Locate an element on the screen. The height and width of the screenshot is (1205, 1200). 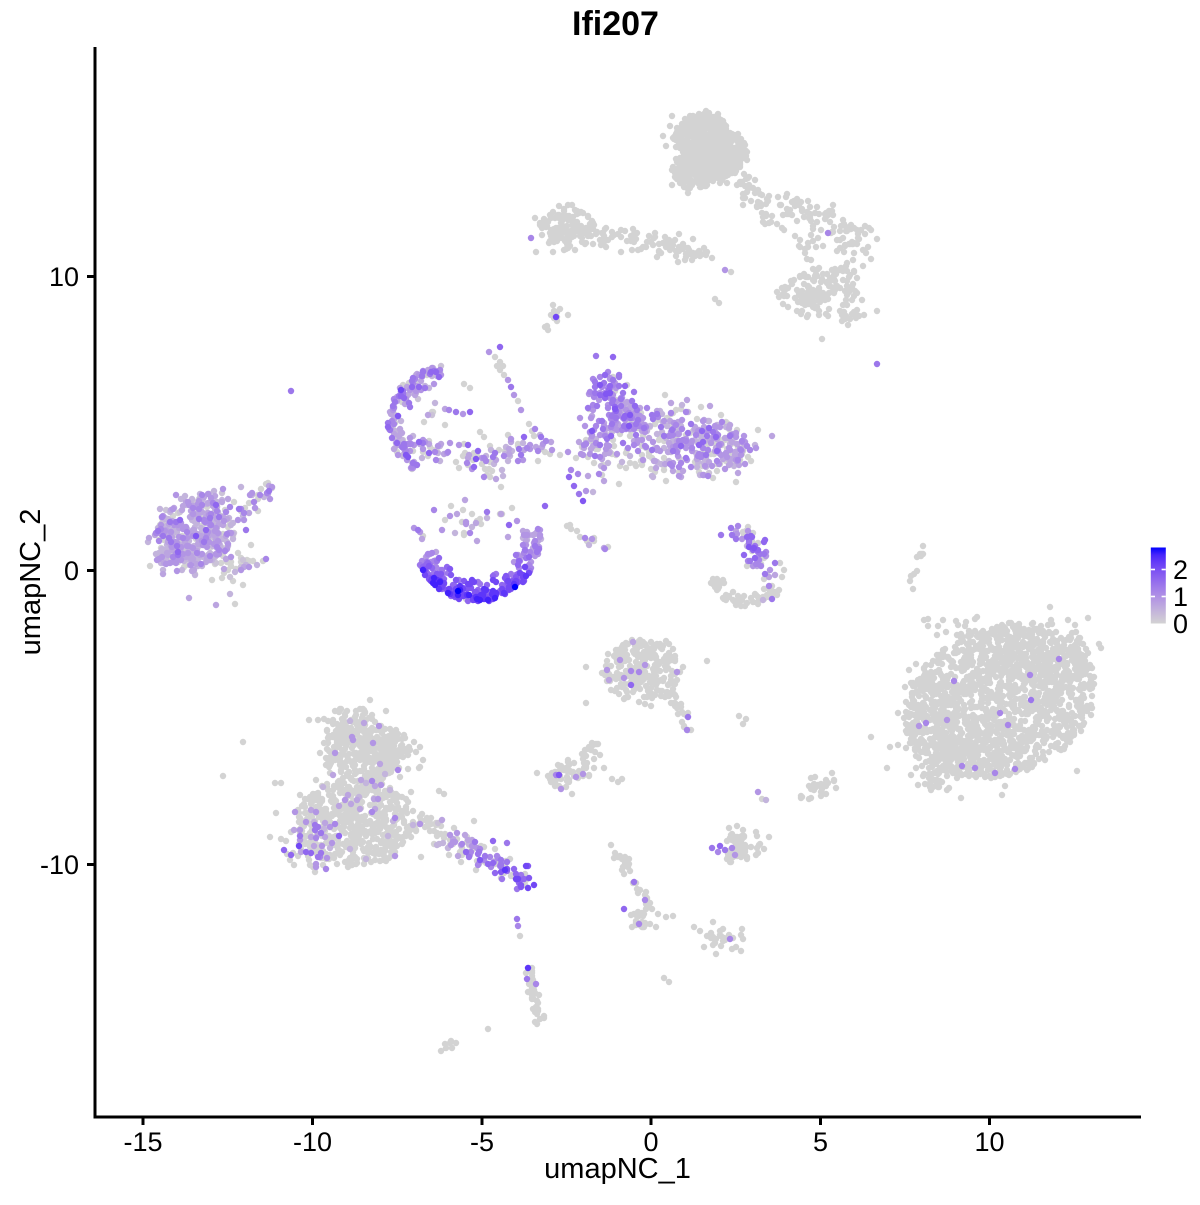
svg-text: 5 is located at coordinates (820, 1142).